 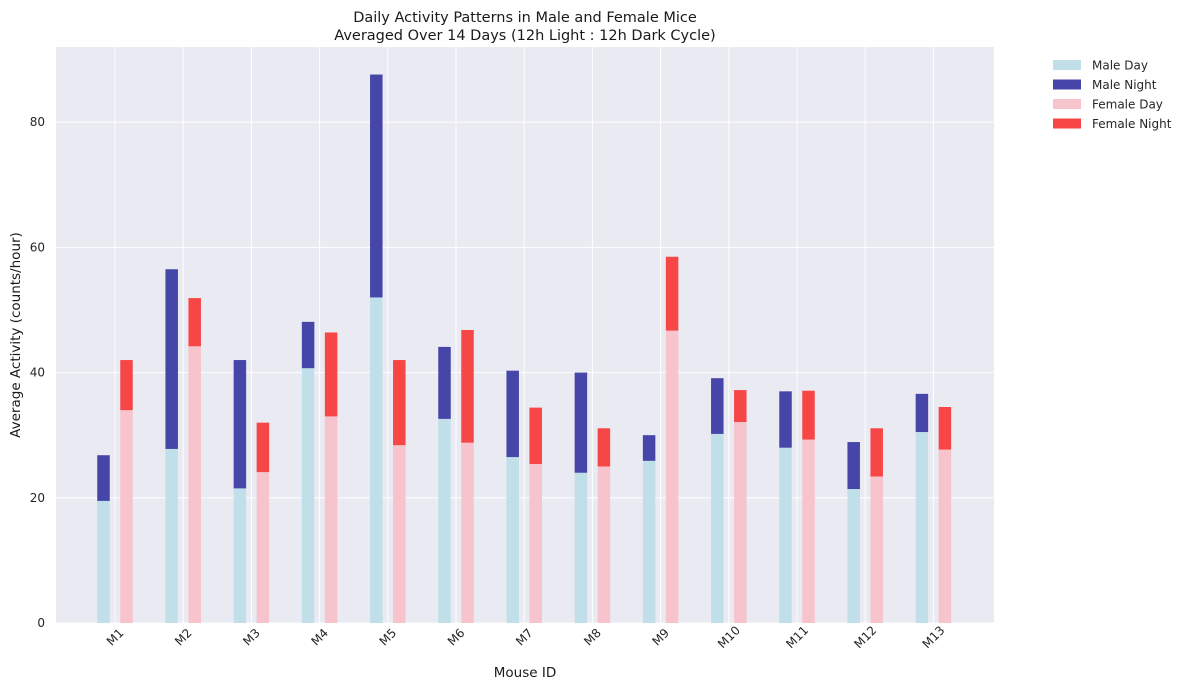 I want to click on bar-female-day-m7, so click(x=535, y=543).